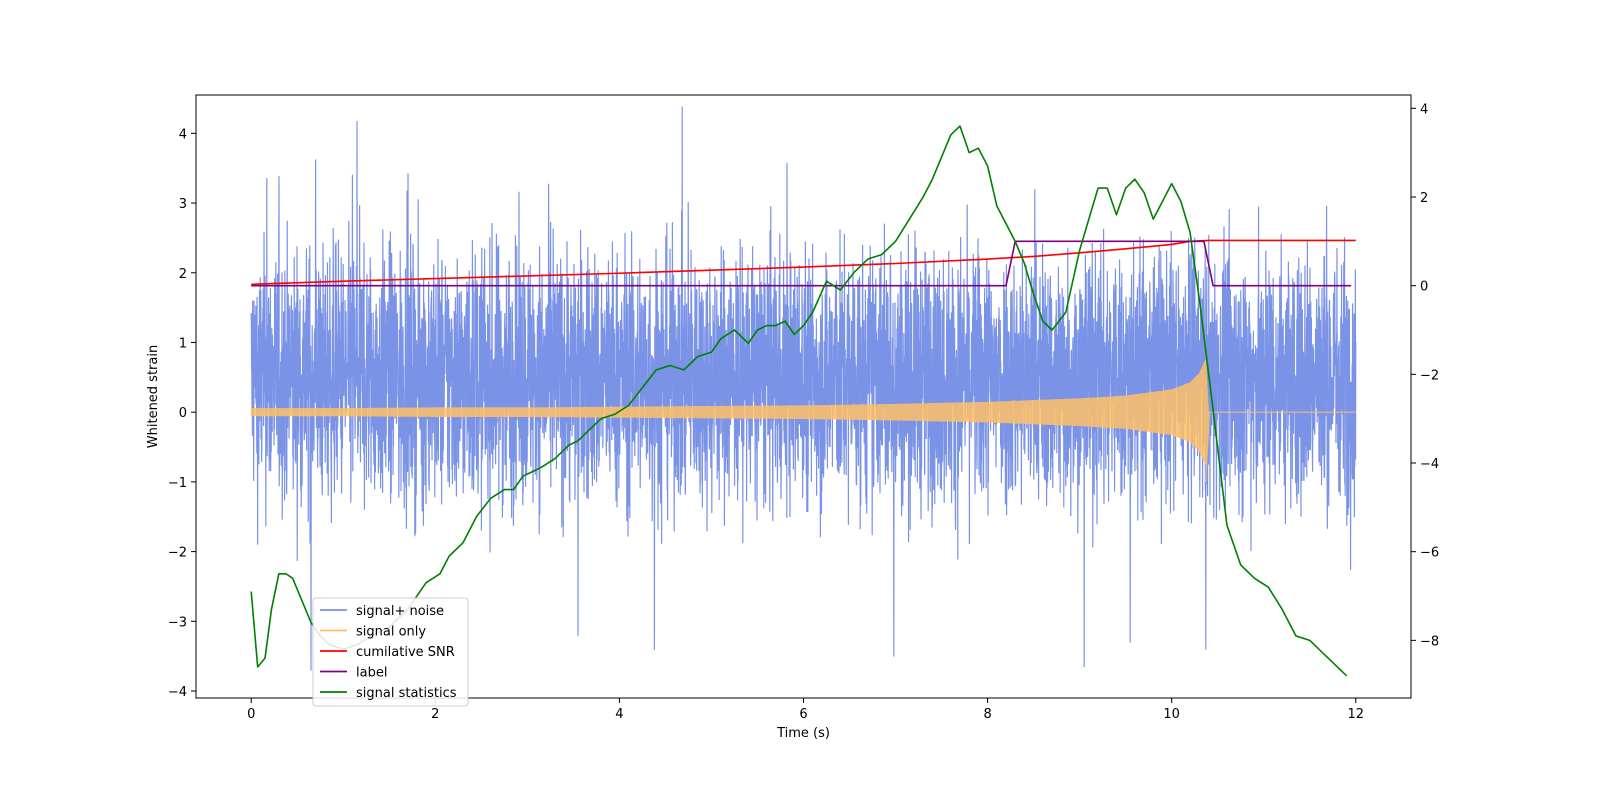  What do you see at coordinates (619, 714) in the screenshot?
I see `x-tick-label: 4` at bounding box center [619, 714].